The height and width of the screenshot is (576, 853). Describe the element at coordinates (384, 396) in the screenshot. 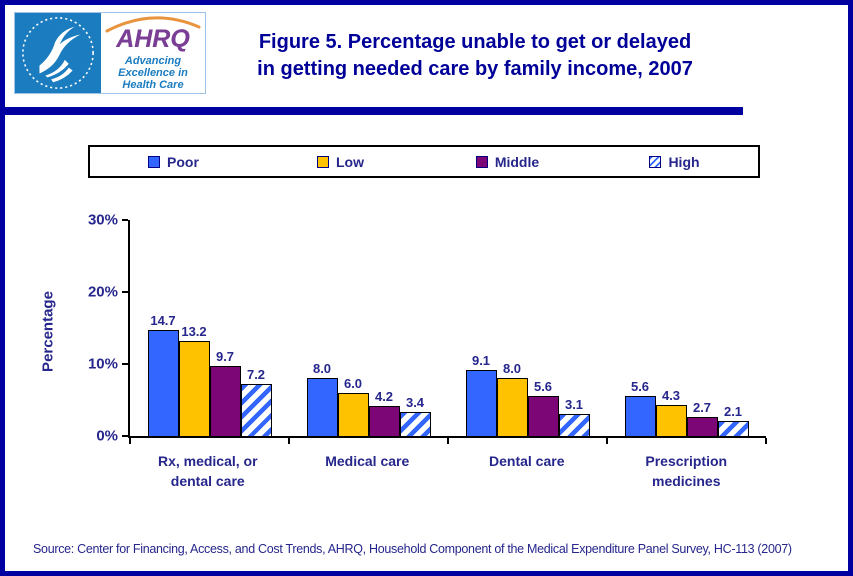

I see `bar-value-label: 4.2` at that location.